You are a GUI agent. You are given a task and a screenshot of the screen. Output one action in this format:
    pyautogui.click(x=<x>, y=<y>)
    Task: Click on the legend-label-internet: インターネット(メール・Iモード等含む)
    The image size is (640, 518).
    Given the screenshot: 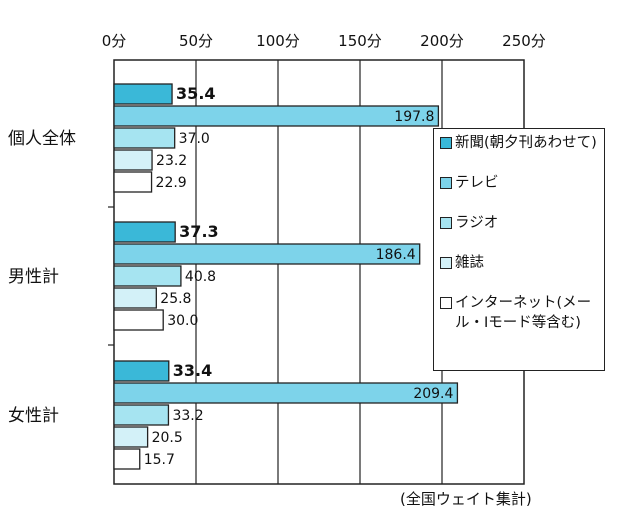 What is the action you would take?
    pyautogui.click(x=523, y=313)
    